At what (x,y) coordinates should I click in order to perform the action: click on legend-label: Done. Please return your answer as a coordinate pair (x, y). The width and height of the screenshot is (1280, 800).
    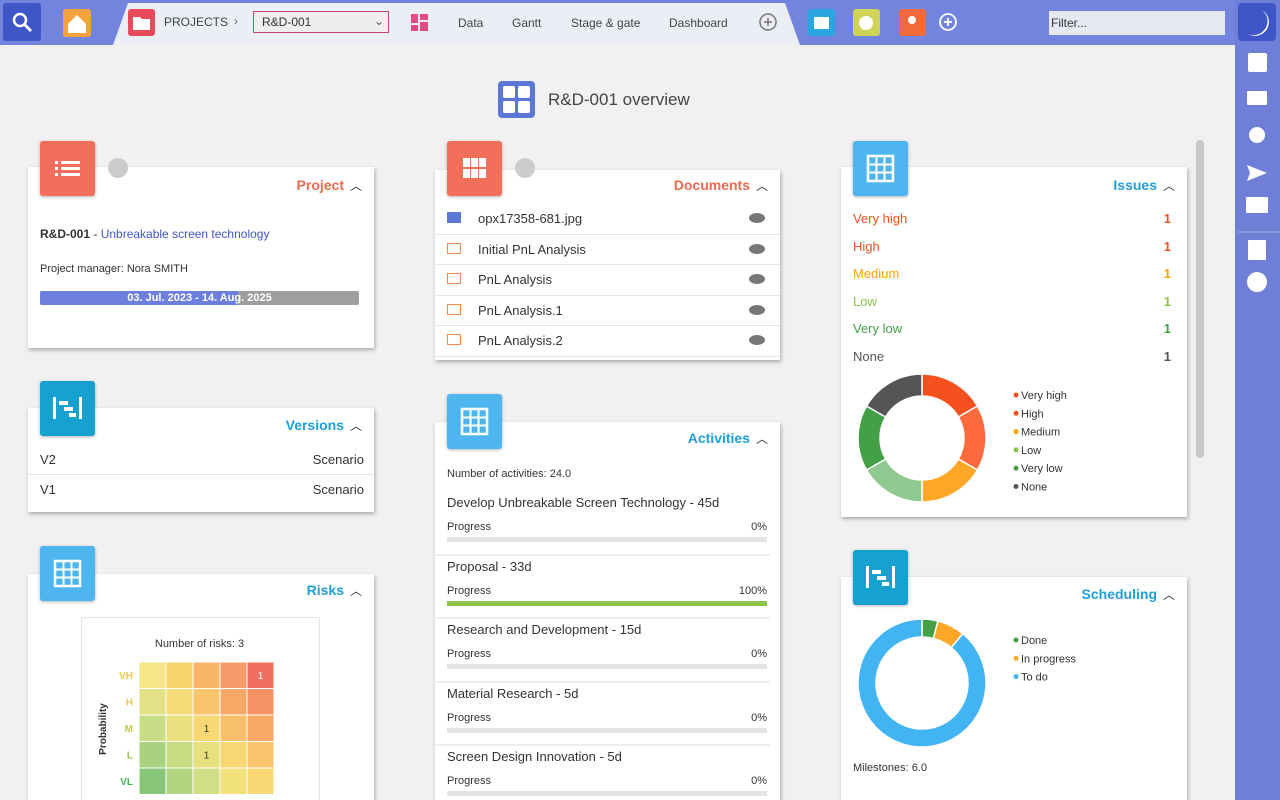
    Looking at the image, I should click on (1034, 641).